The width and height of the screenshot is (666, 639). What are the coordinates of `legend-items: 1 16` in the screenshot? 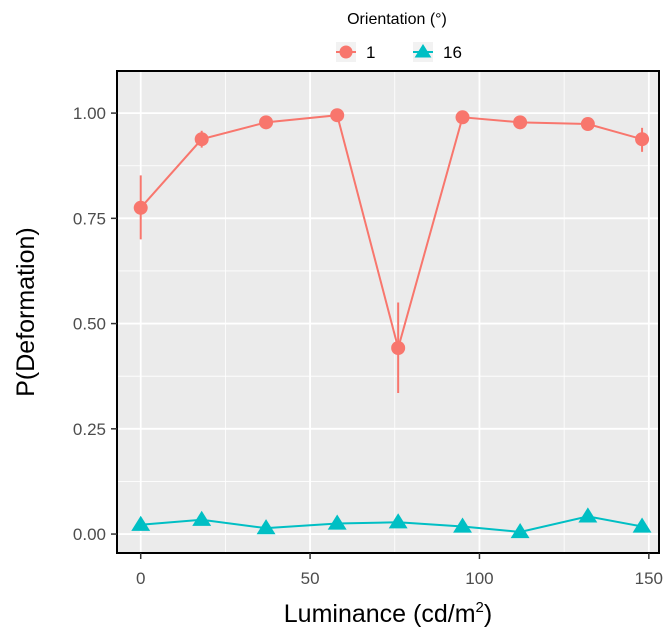 It's located at (399, 52).